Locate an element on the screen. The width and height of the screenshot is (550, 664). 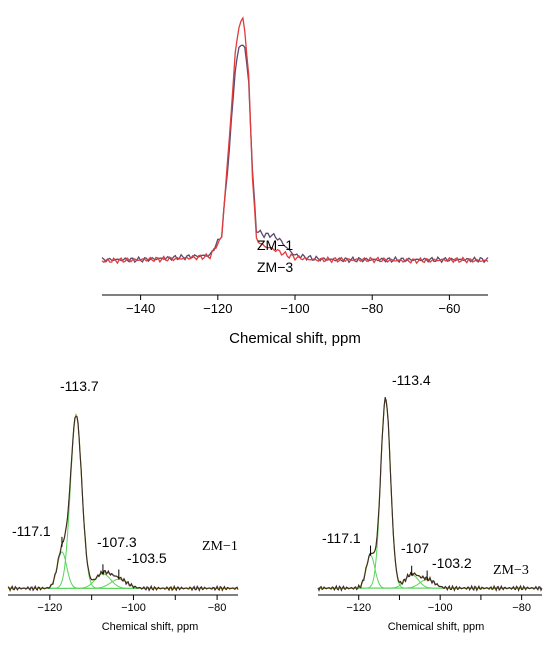
top-x-ticks: −140 −120 −100 −80 −60 is located at coordinates (293, 305).